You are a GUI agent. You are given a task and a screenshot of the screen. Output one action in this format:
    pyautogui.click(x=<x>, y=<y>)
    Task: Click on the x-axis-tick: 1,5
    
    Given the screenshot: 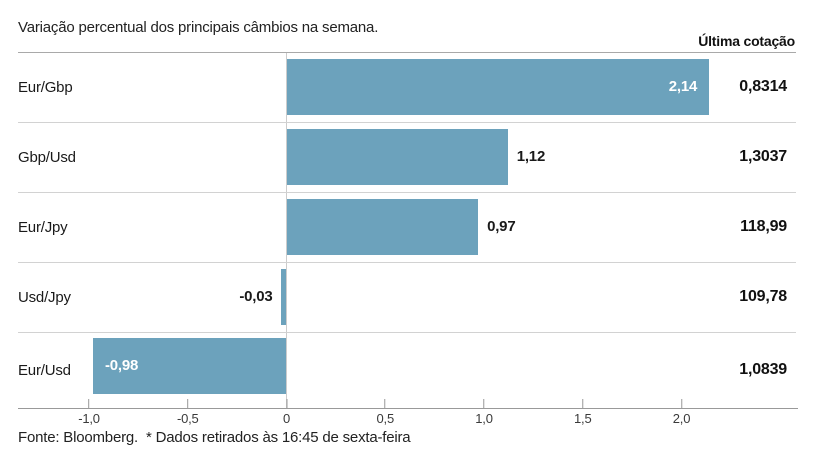 What is the action you would take?
    pyautogui.click(x=583, y=412)
    